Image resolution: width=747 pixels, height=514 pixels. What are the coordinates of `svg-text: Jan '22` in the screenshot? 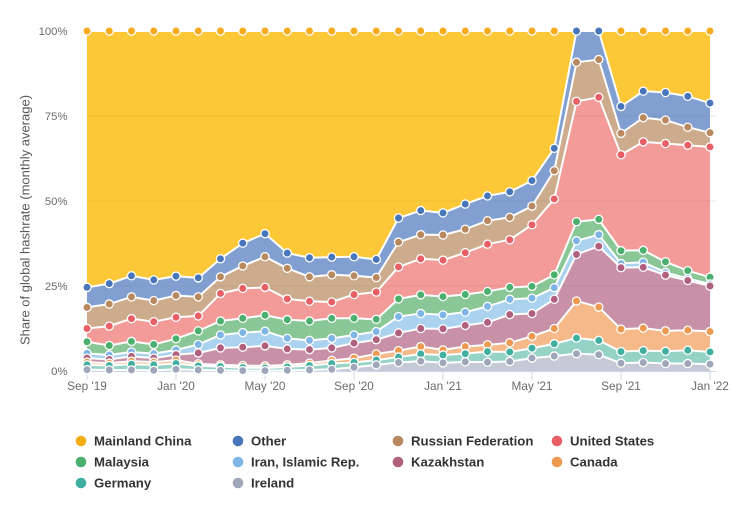 It's located at (710, 386).